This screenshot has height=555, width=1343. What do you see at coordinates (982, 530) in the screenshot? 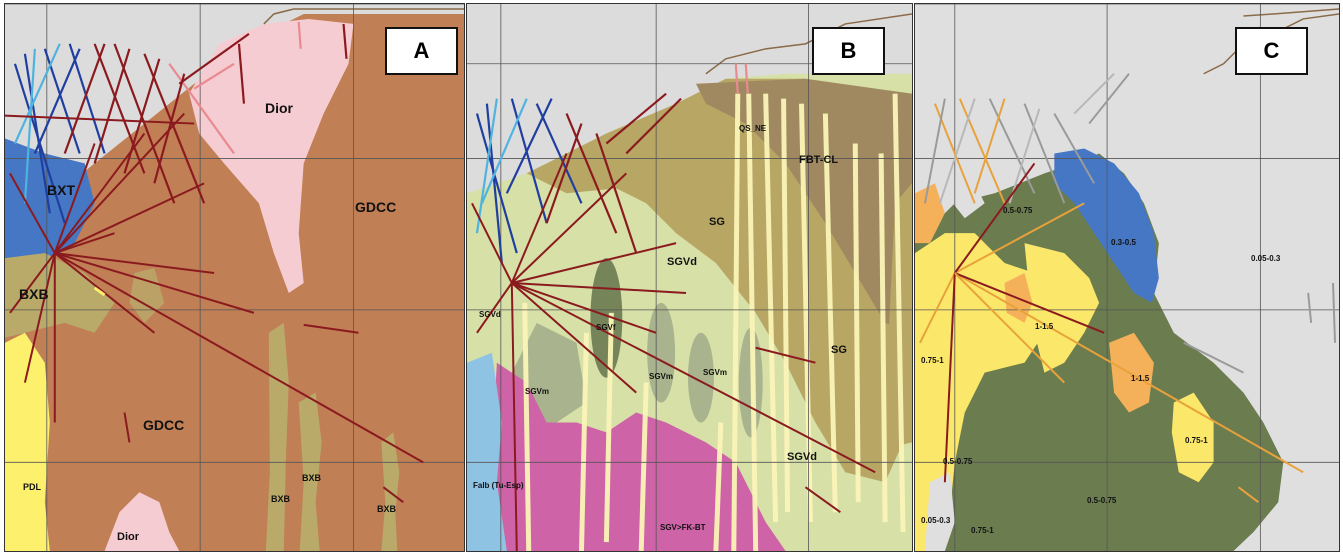
I see `label-c-075-1-bottom: 0.75-1` at bounding box center [982, 530].